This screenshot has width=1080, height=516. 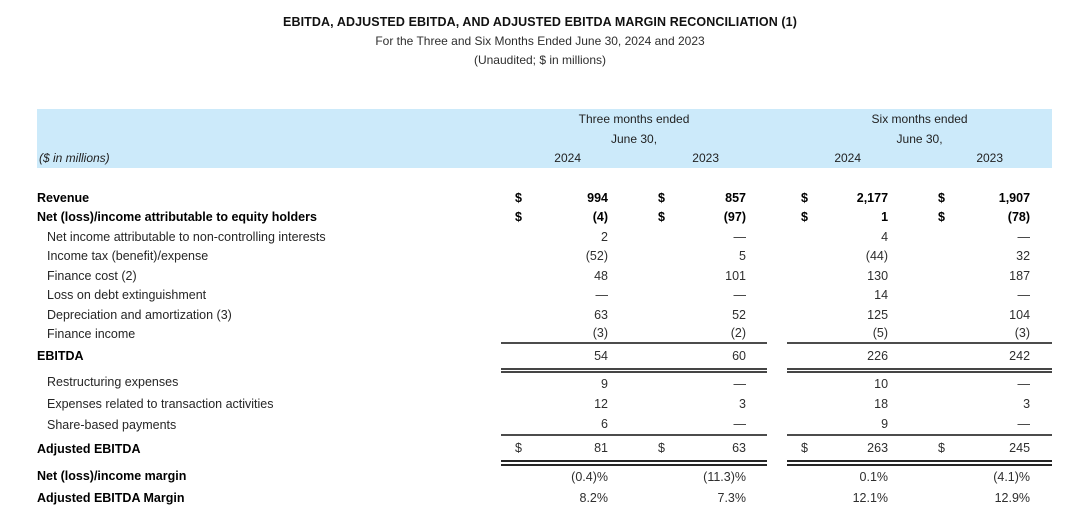 What do you see at coordinates (91, 333) in the screenshot?
I see `row-label: Finance income` at bounding box center [91, 333].